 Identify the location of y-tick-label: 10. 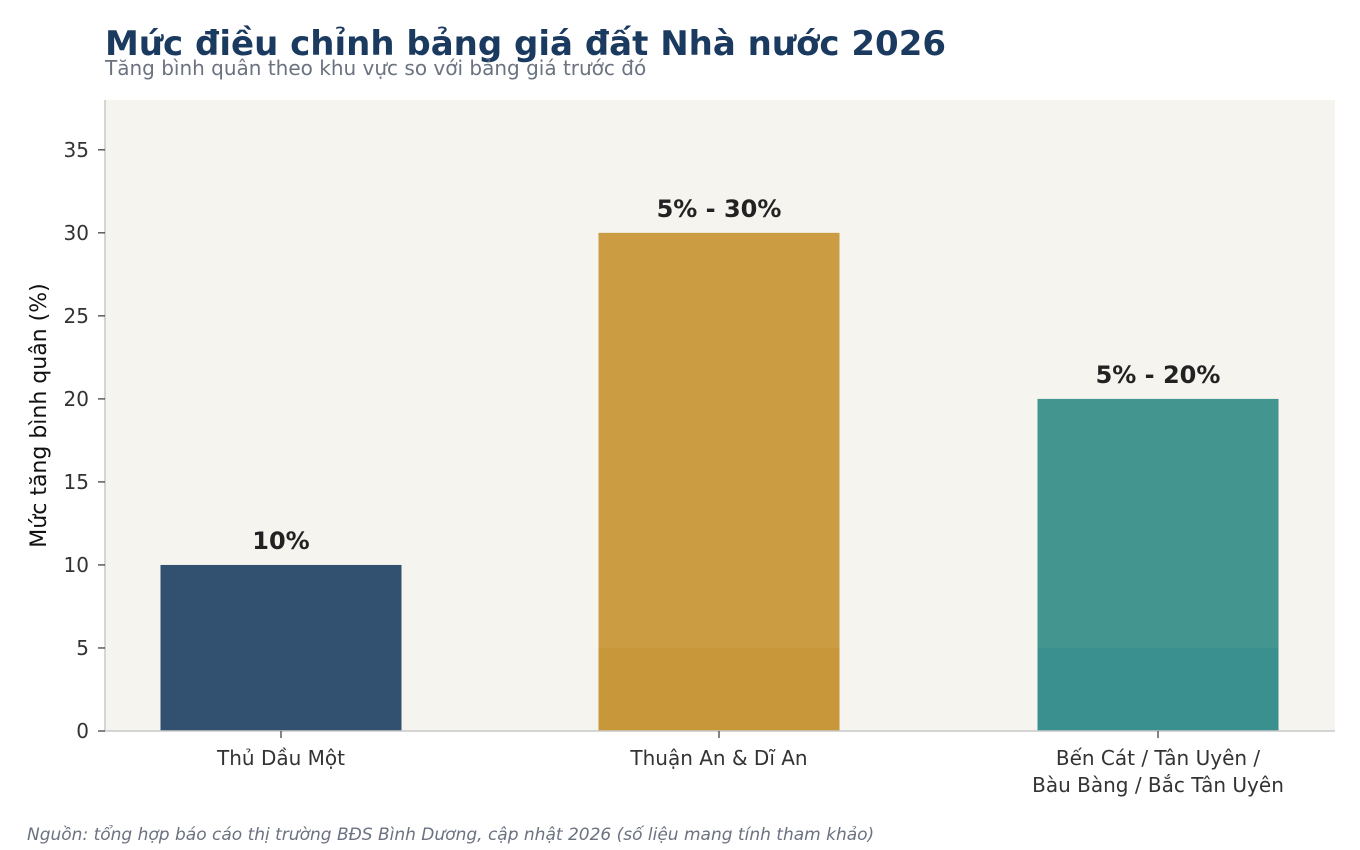
(76, 565).